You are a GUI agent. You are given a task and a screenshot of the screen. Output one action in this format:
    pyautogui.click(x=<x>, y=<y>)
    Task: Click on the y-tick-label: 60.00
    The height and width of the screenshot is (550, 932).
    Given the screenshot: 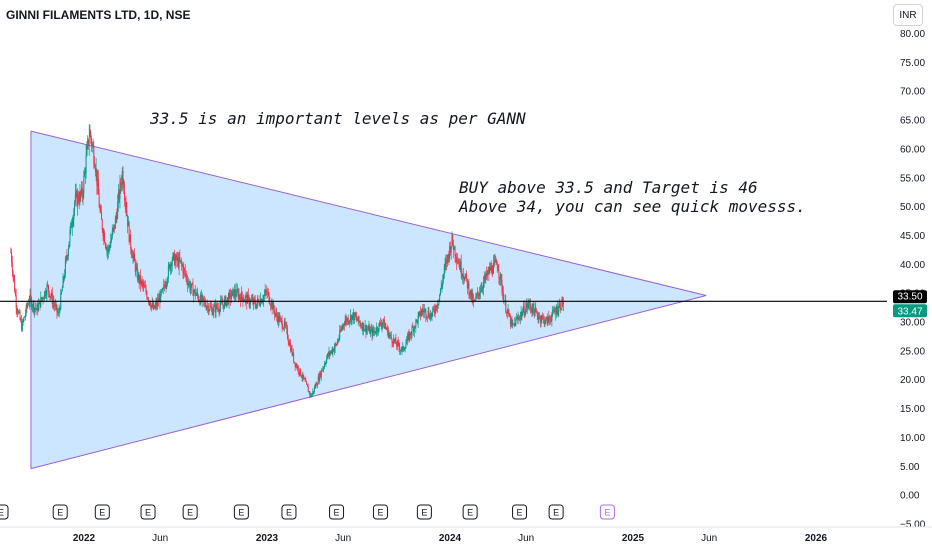 What is the action you would take?
    pyautogui.click(x=912, y=149)
    